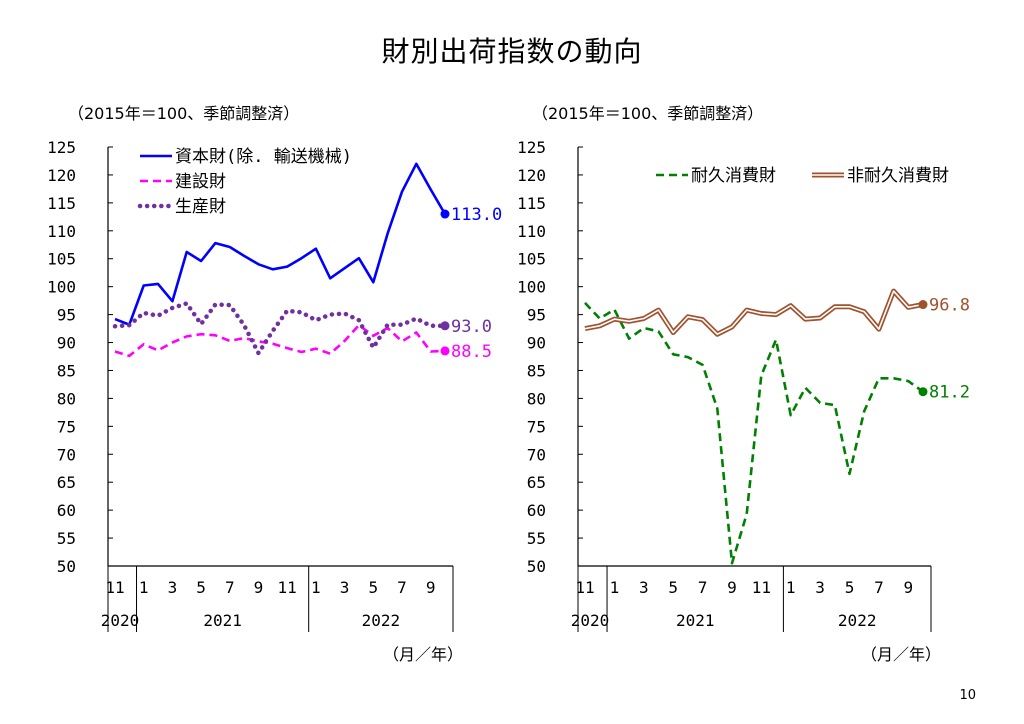 The image size is (1024, 724). What do you see at coordinates (66, 315) in the screenshot?
I see `chart1-y-tick-label: 95` at bounding box center [66, 315].